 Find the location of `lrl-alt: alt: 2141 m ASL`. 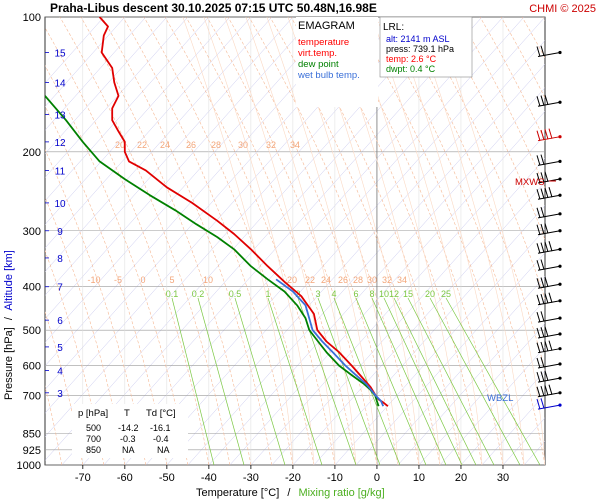

lrl-alt: alt: 2141 m ASL is located at coordinates (418, 39).